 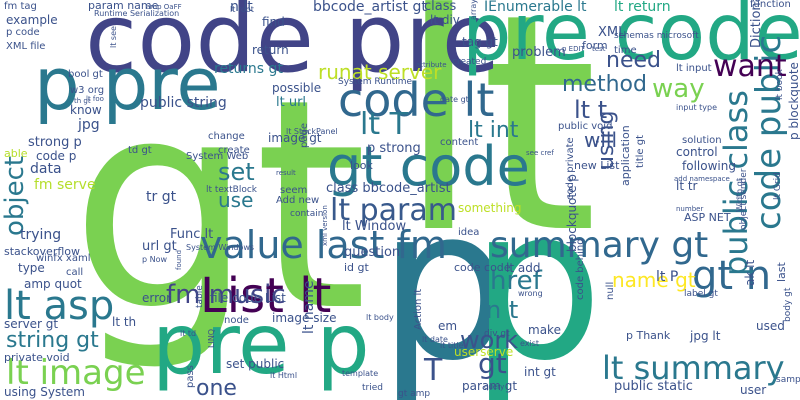 I want to click on word: idea, so click(x=469, y=232).